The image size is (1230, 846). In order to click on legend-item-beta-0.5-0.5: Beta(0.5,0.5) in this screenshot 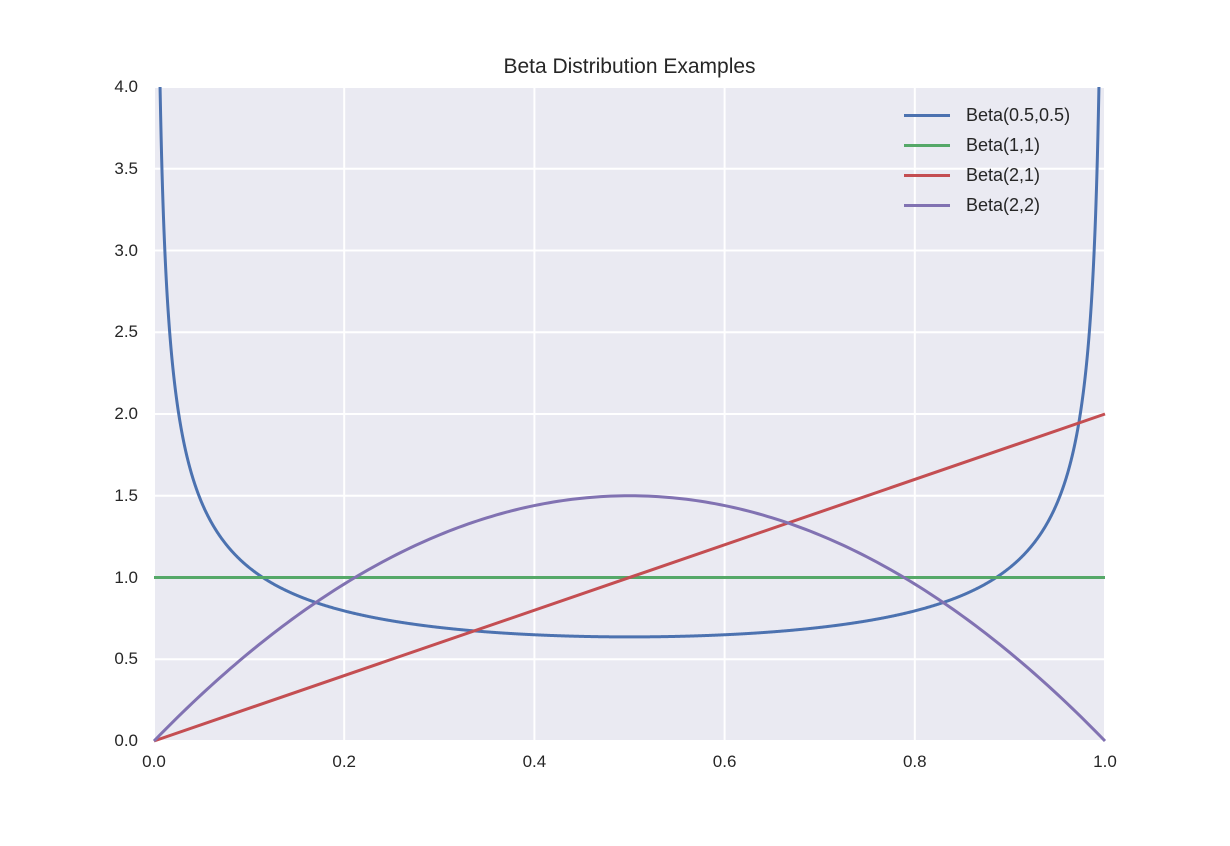, I will do `click(984, 115)`.